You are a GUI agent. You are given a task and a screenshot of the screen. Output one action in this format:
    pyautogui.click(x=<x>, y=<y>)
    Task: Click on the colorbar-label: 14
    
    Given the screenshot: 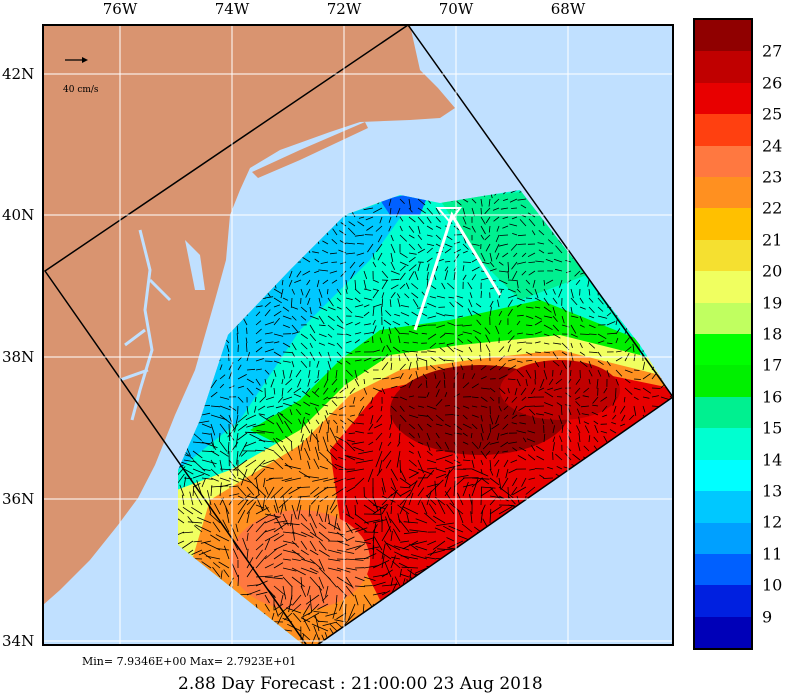 What is the action you would take?
    pyautogui.click(x=772, y=460)
    